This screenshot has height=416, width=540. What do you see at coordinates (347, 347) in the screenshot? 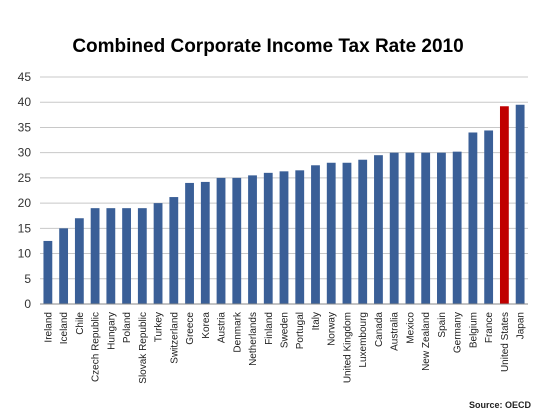
I see `x-tick-label: United Kingdom` at bounding box center [347, 347].